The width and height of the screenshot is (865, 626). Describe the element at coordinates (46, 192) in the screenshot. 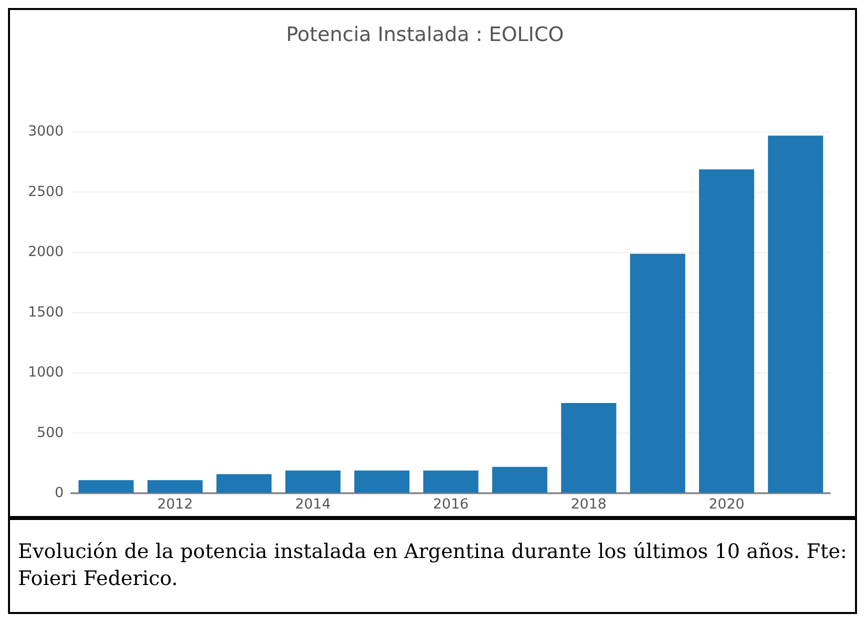

I see `y-tick-label: 2500` at that location.